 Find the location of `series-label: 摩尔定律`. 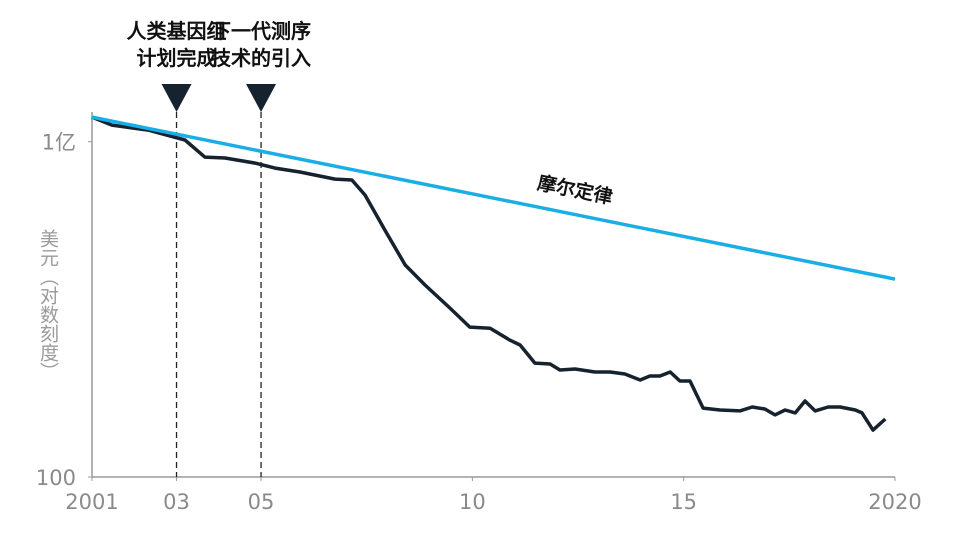

series-label: 摩尔定律 is located at coordinates (575, 190).